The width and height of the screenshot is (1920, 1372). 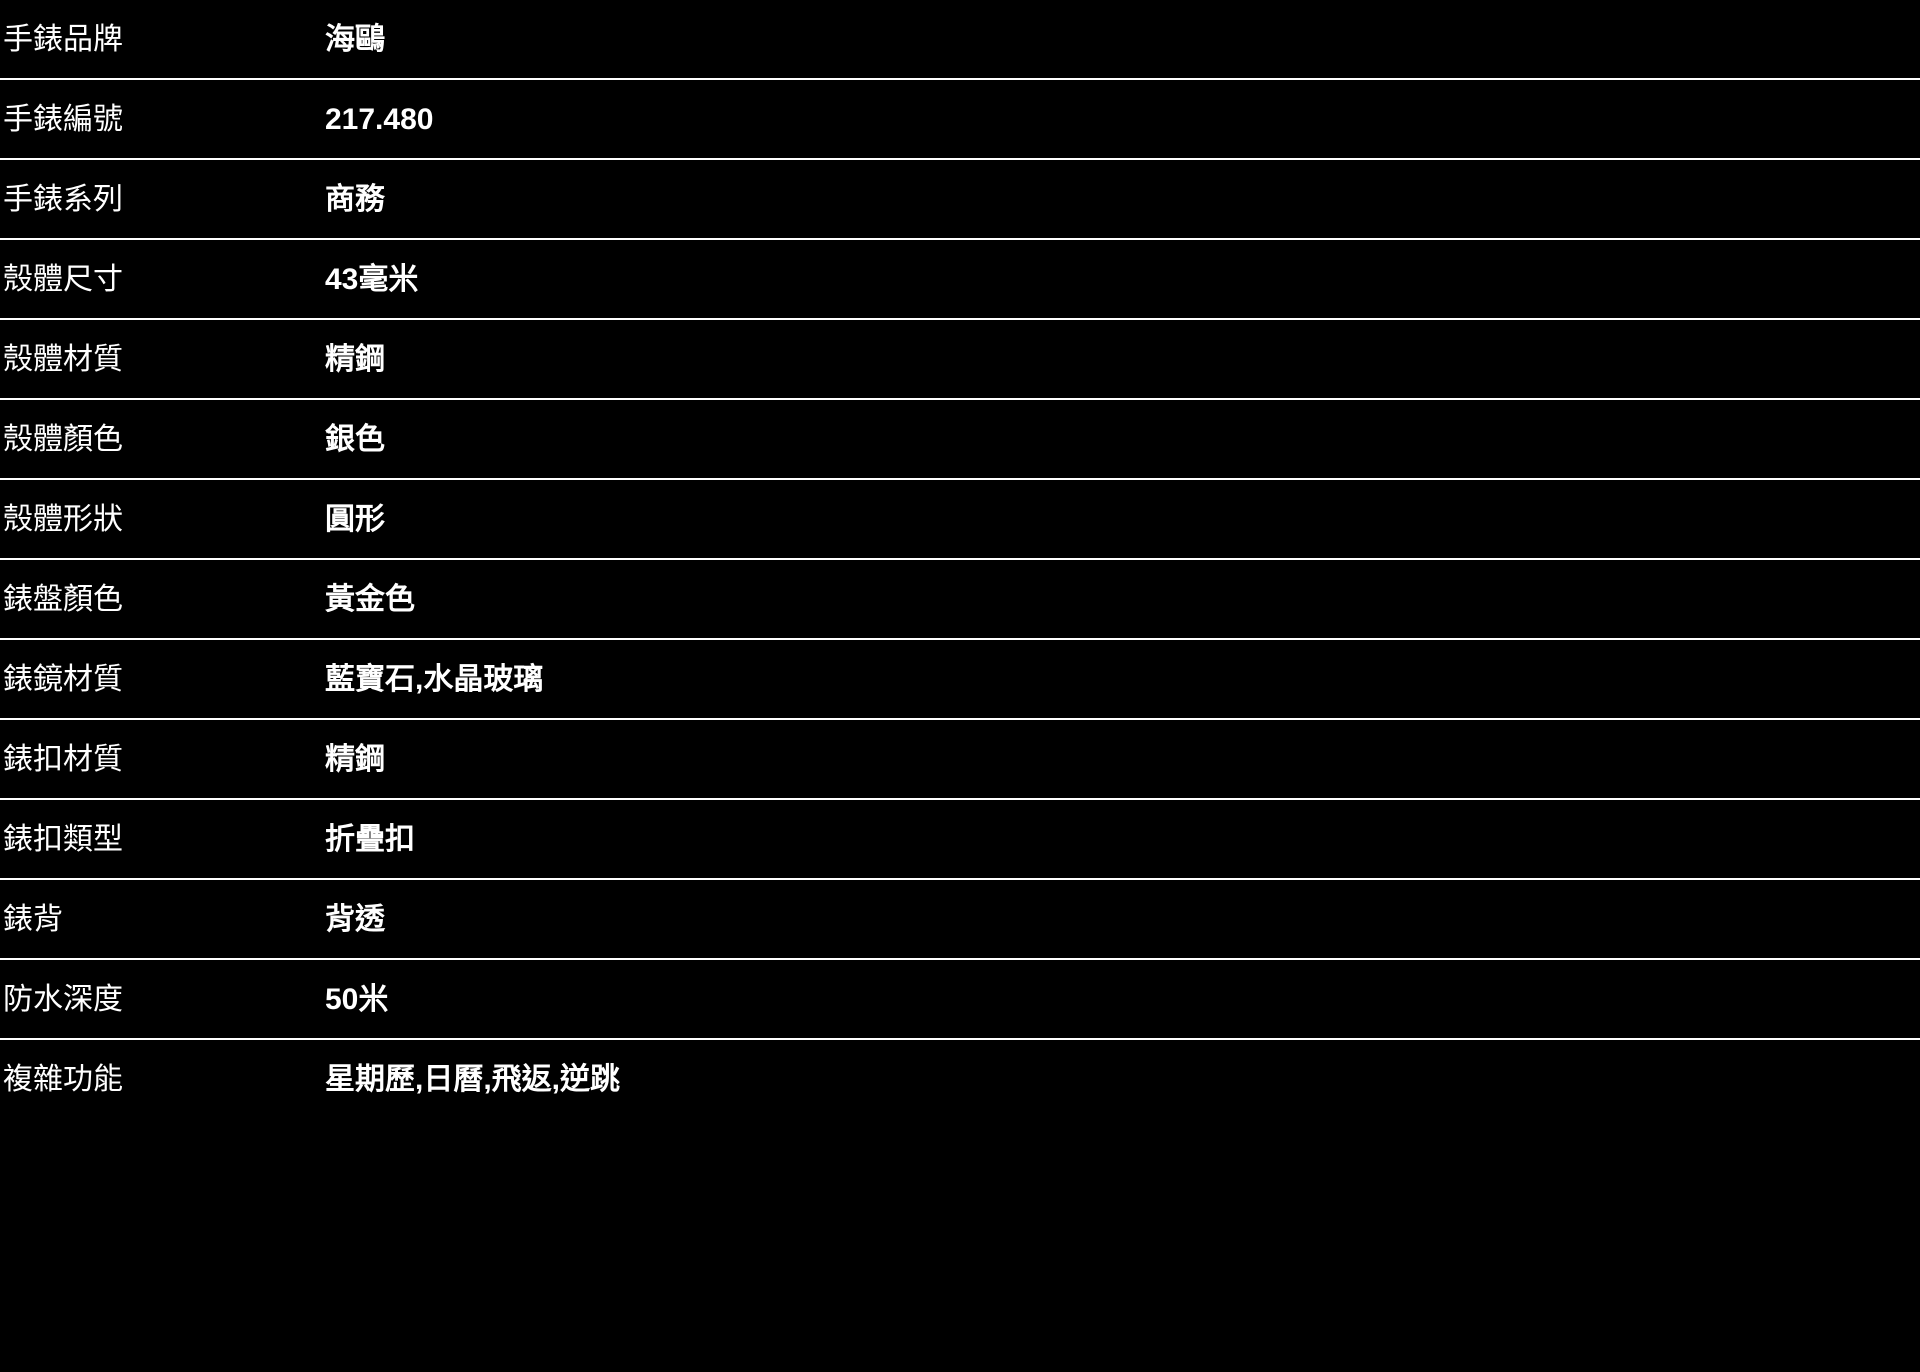 I want to click on spec-value: 星期歷,日曆,飛返,逆跳, so click(x=473, y=1079).